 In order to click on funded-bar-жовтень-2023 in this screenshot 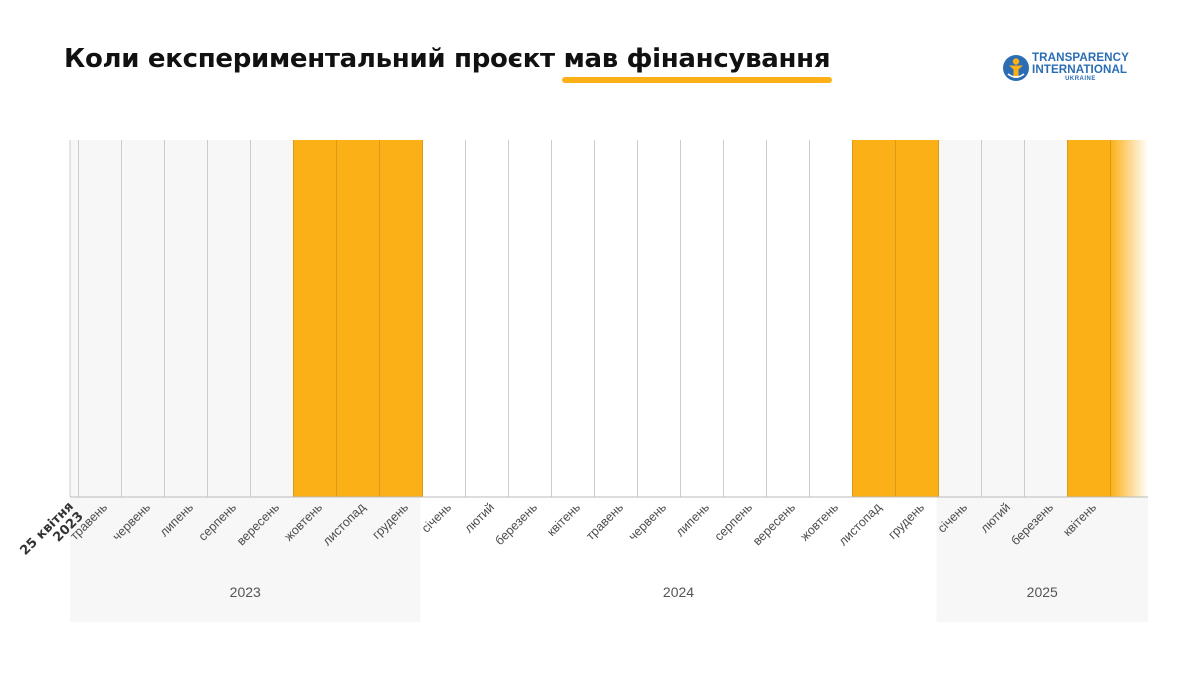, I will do `click(315, 318)`.